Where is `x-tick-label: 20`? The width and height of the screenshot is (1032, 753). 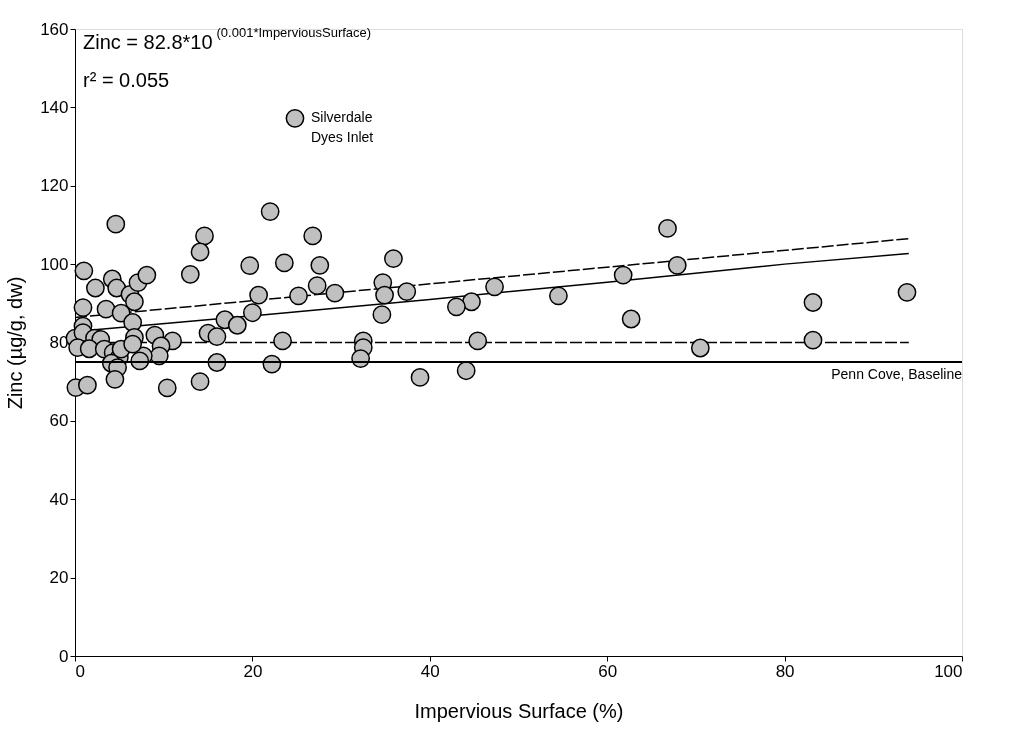 x-tick-label: 20 is located at coordinates (253, 671).